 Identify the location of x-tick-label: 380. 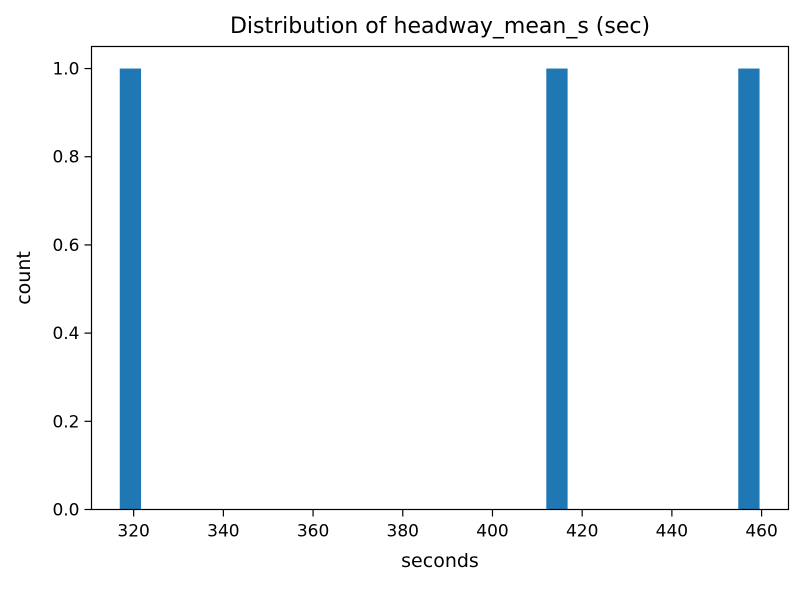
(403, 532).